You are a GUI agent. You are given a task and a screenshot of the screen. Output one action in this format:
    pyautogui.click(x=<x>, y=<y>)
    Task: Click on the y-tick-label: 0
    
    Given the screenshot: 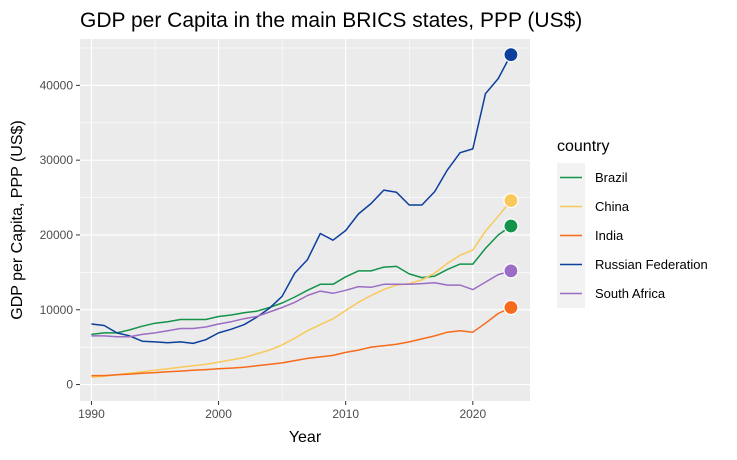 What is the action you would take?
    pyautogui.click(x=69, y=385)
    